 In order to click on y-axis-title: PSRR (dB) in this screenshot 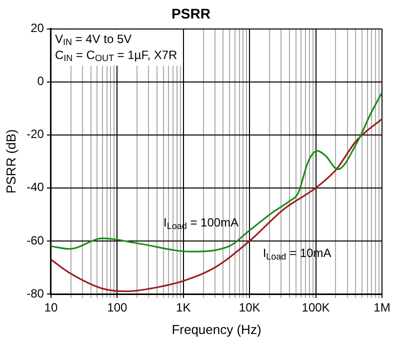, I will do `click(10, 161)`.